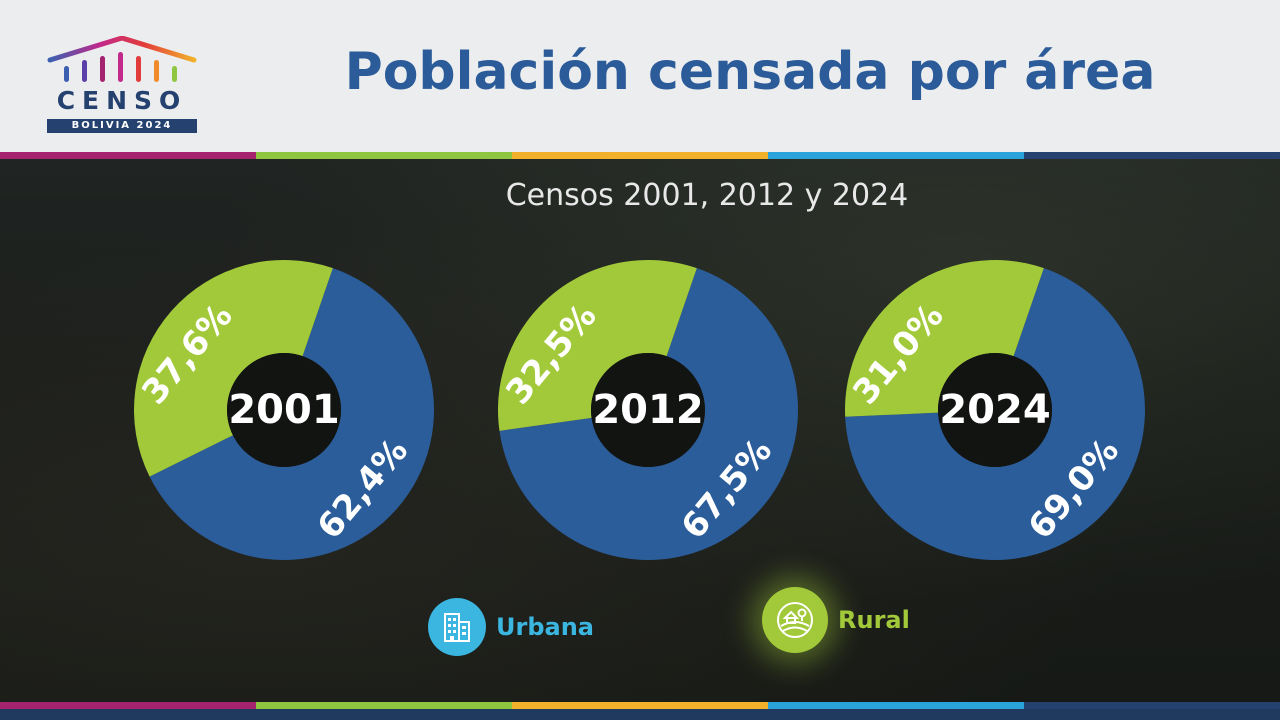 This screenshot has width=1280, height=720. What do you see at coordinates (944, 338) in the screenshot?
I see `donut-slice-rural-2024` at bounding box center [944, 338].